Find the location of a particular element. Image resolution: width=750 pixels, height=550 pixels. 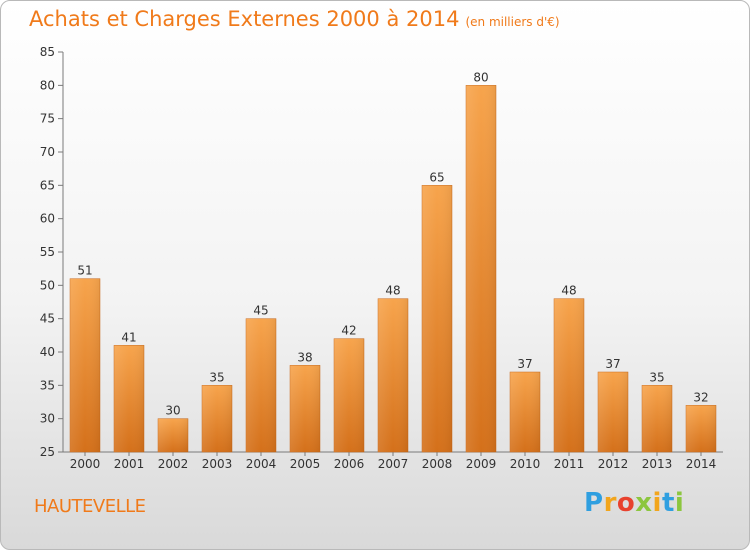

y-tick-label: 85 is located at coordinates (47, 52).